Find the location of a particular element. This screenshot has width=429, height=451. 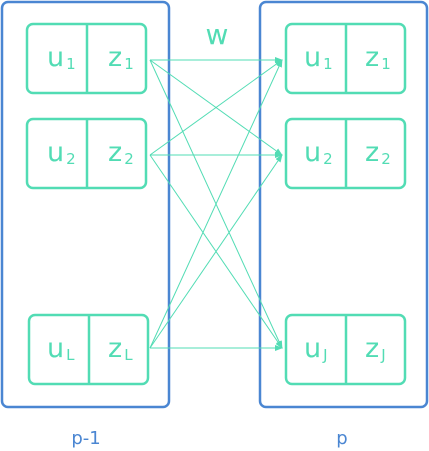

layer-p-caption: p is located at coordinates (341, 438).